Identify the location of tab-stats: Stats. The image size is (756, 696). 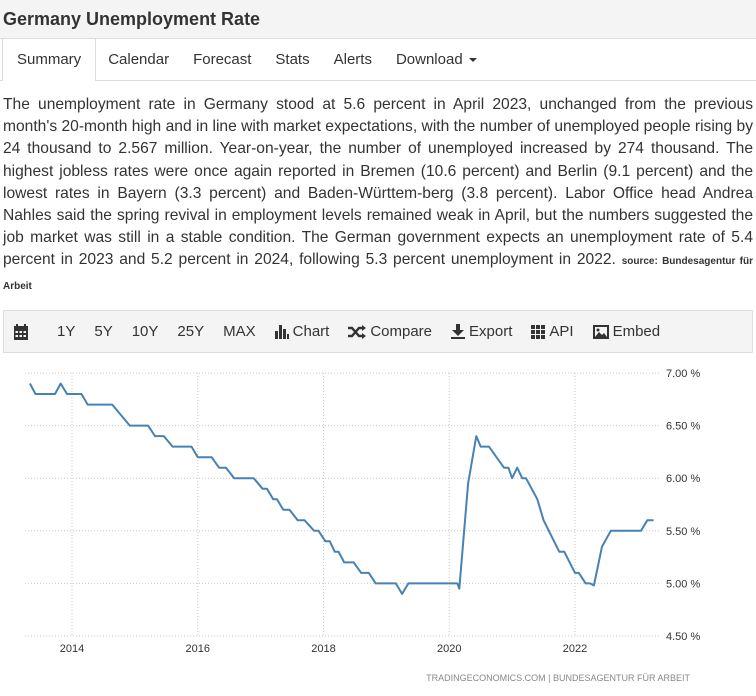
(292, 59).